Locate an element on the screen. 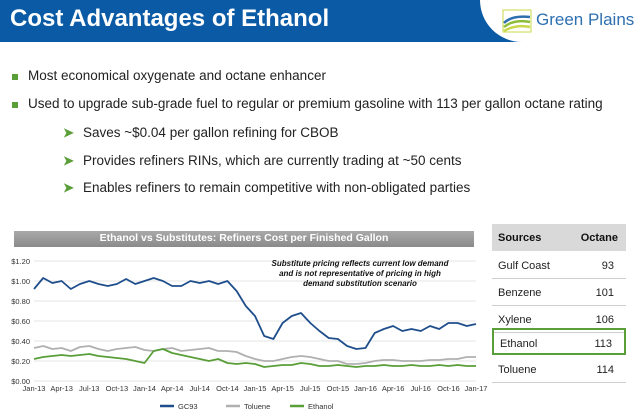 The image size is (640, 417). x-tick-label: Jan-15 is located at coordinates (255, 388).